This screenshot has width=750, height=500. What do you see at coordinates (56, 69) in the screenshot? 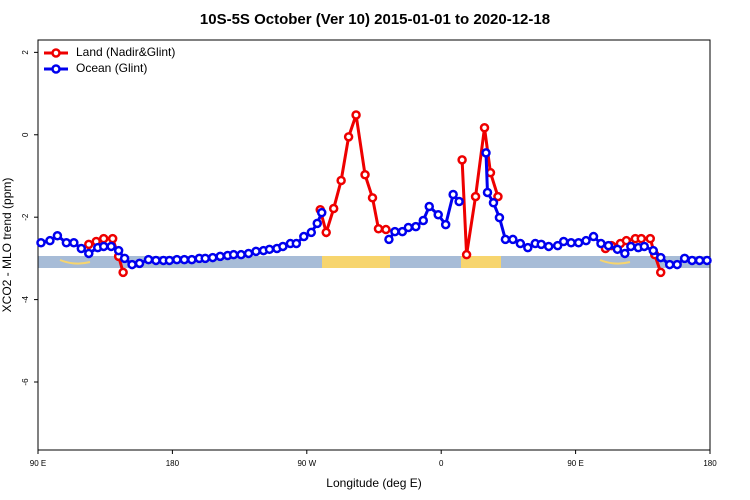
I see `legend-swatch` at bounding box center [56, 69].